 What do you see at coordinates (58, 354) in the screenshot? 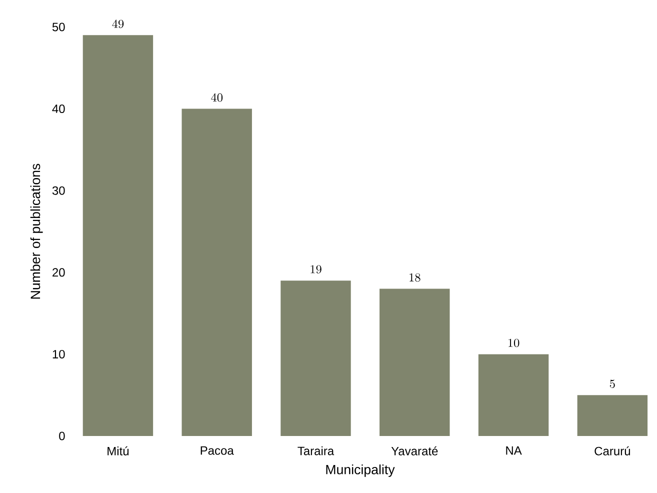
I see `y-tick-label: 10` at bounding box center [58, 354].